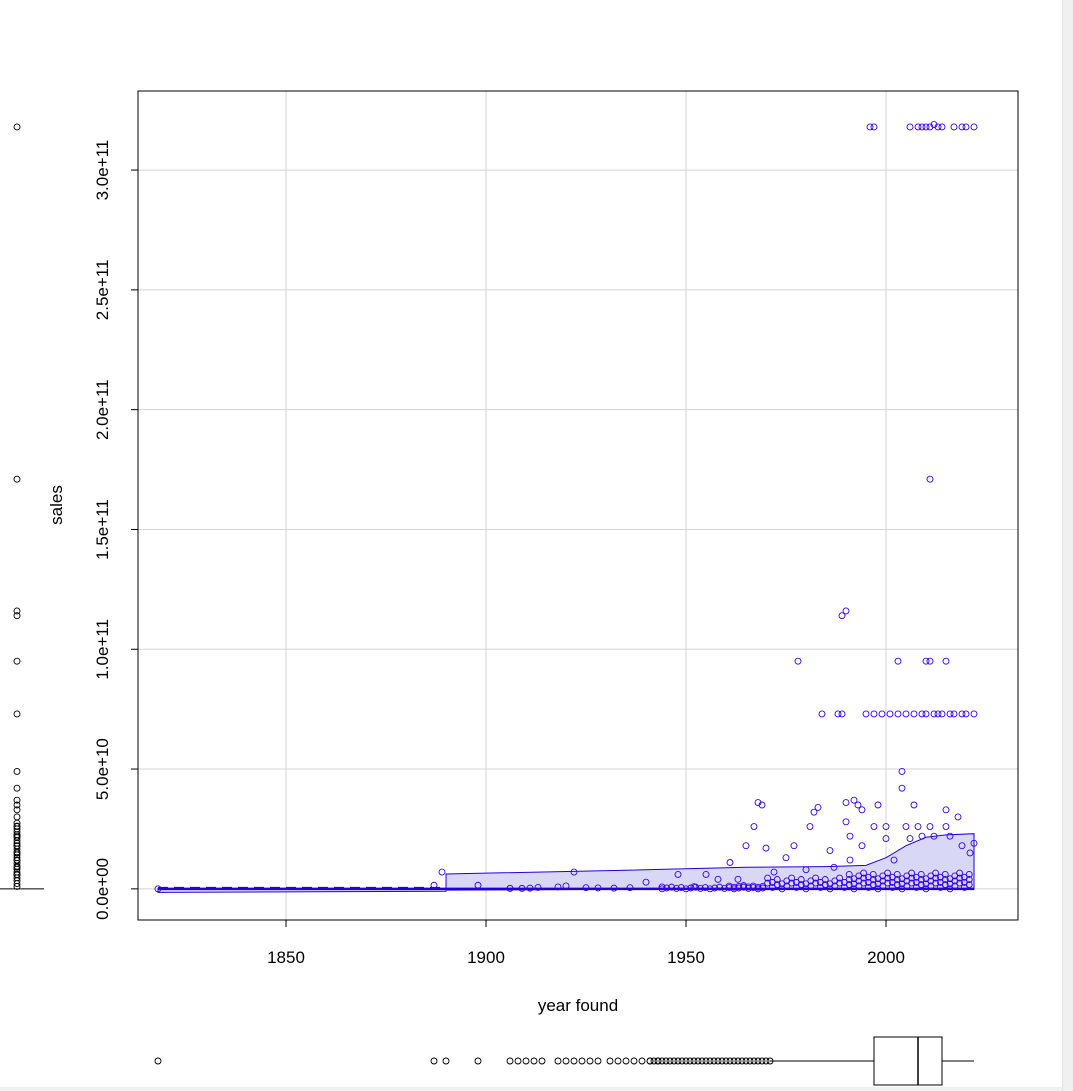 The width and height of the screenshot is (1073, 1091). What do you see at coordinates (686, 957) in the screenshot?
I see `x-tick-label: 1950` at bounding box center [686, 957].